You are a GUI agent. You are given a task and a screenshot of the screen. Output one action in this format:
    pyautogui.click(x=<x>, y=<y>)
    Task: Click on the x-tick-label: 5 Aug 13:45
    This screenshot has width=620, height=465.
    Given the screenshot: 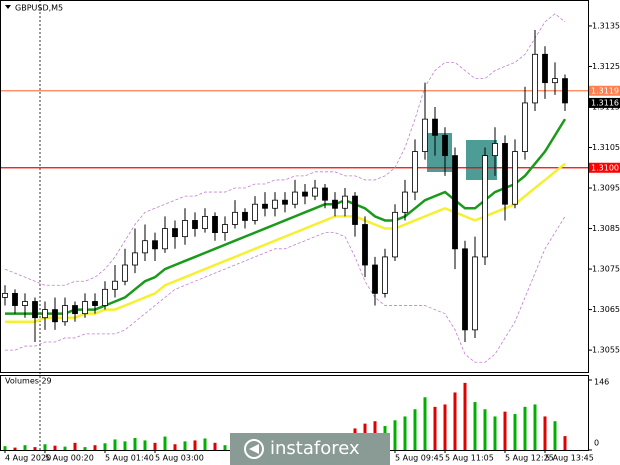 What is the action you would take?
    pyautogui.click(x=569, y=458)
    